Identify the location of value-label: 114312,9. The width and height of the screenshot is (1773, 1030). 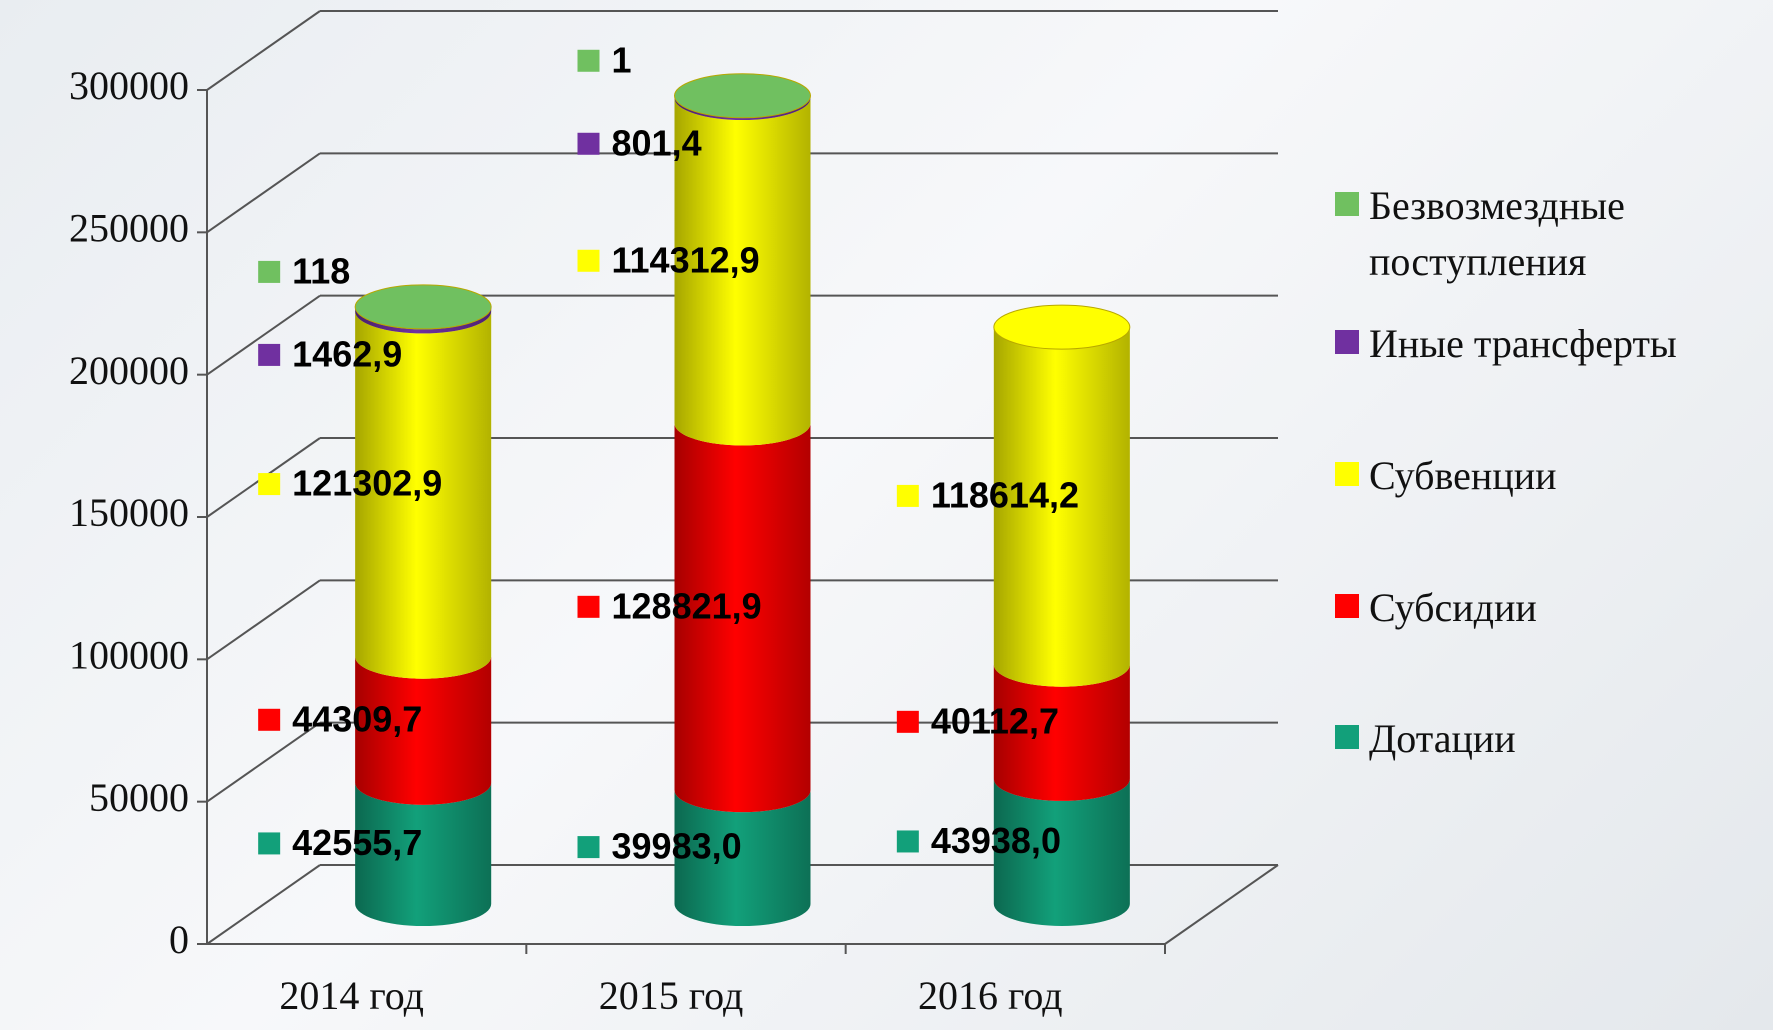
(686, 259).